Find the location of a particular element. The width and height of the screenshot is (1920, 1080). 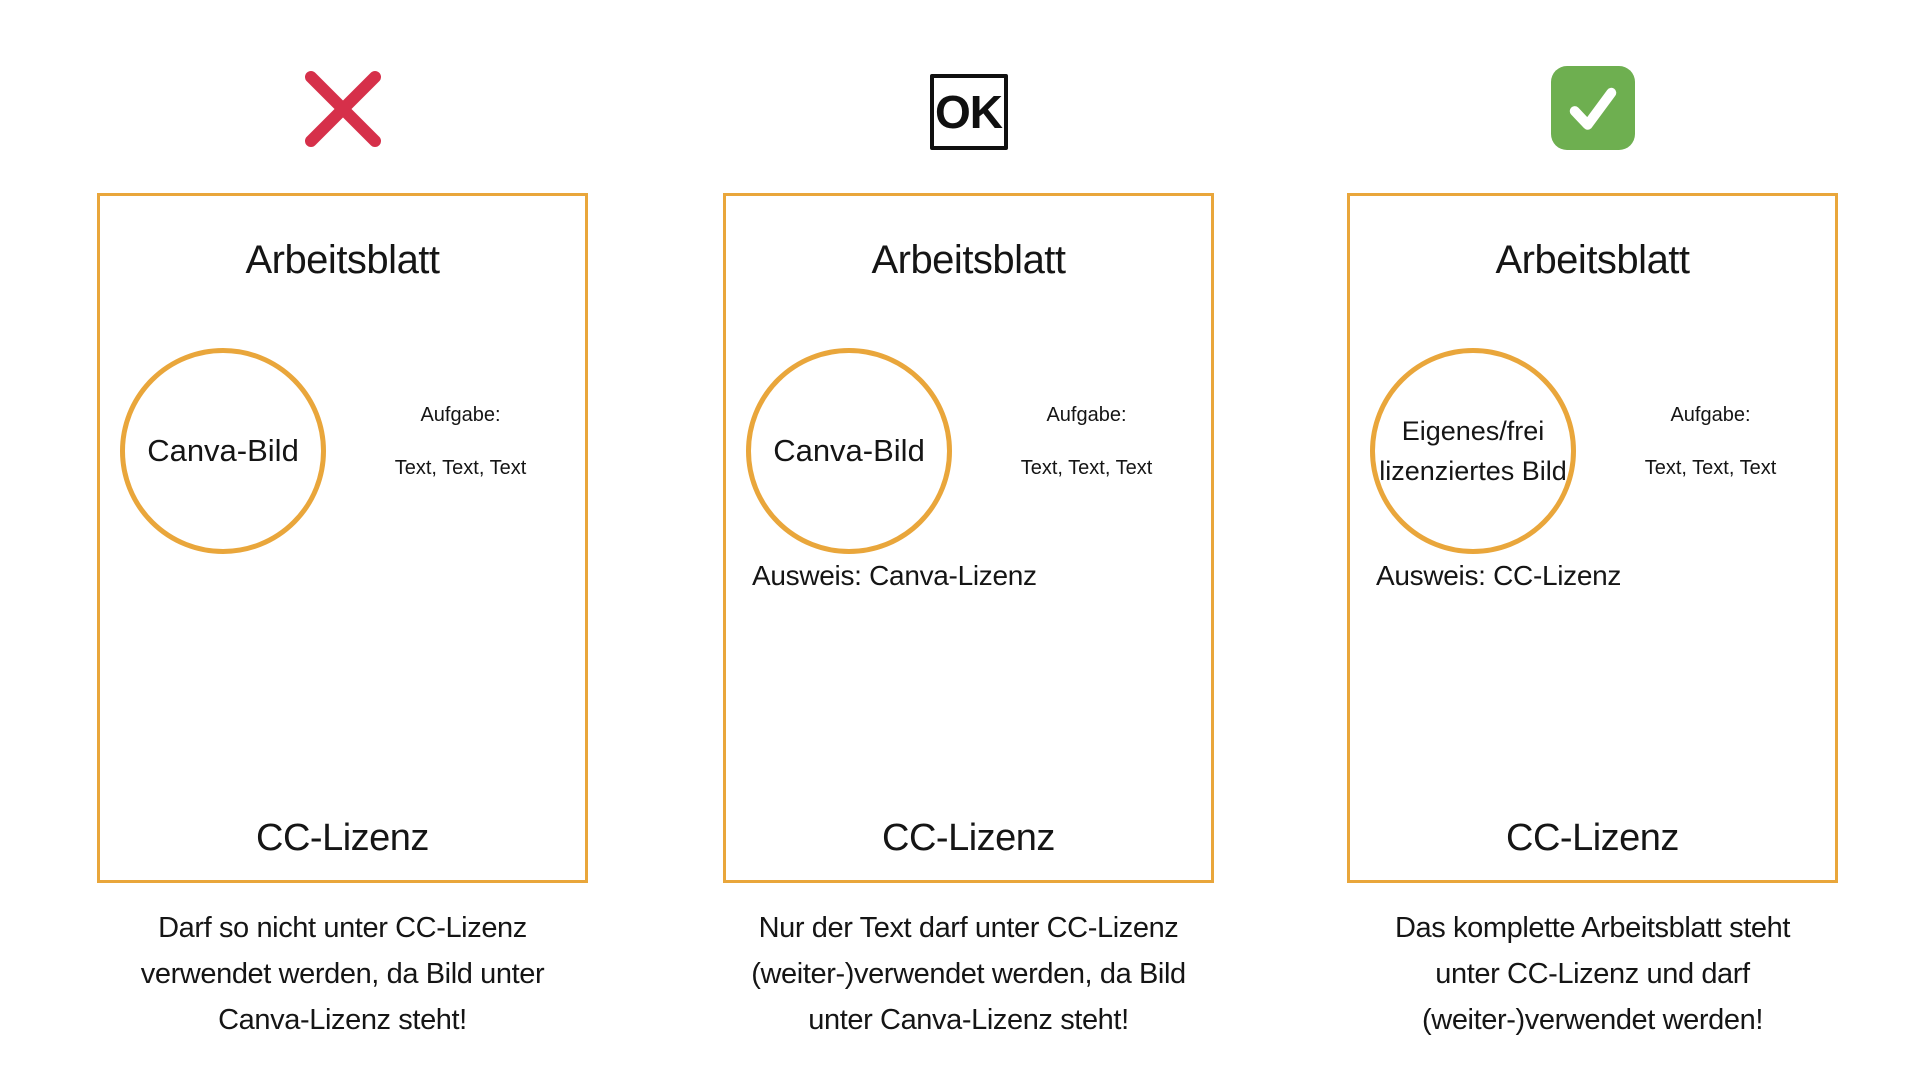

image-label: Eigenes/frei lizenziertes Bild is located at coordinates (1473, 451).